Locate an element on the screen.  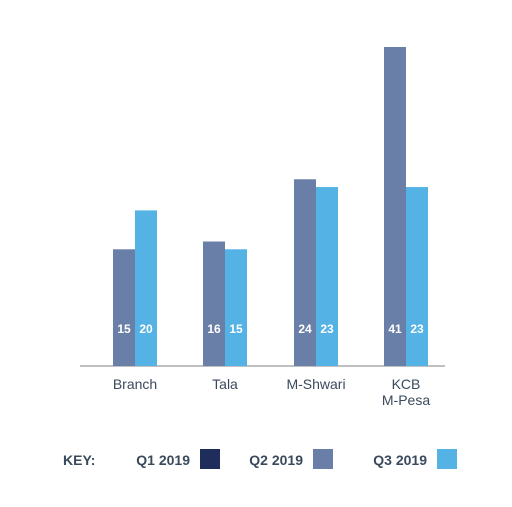
category-label-0: Branch is located at coordinates (135, 384).